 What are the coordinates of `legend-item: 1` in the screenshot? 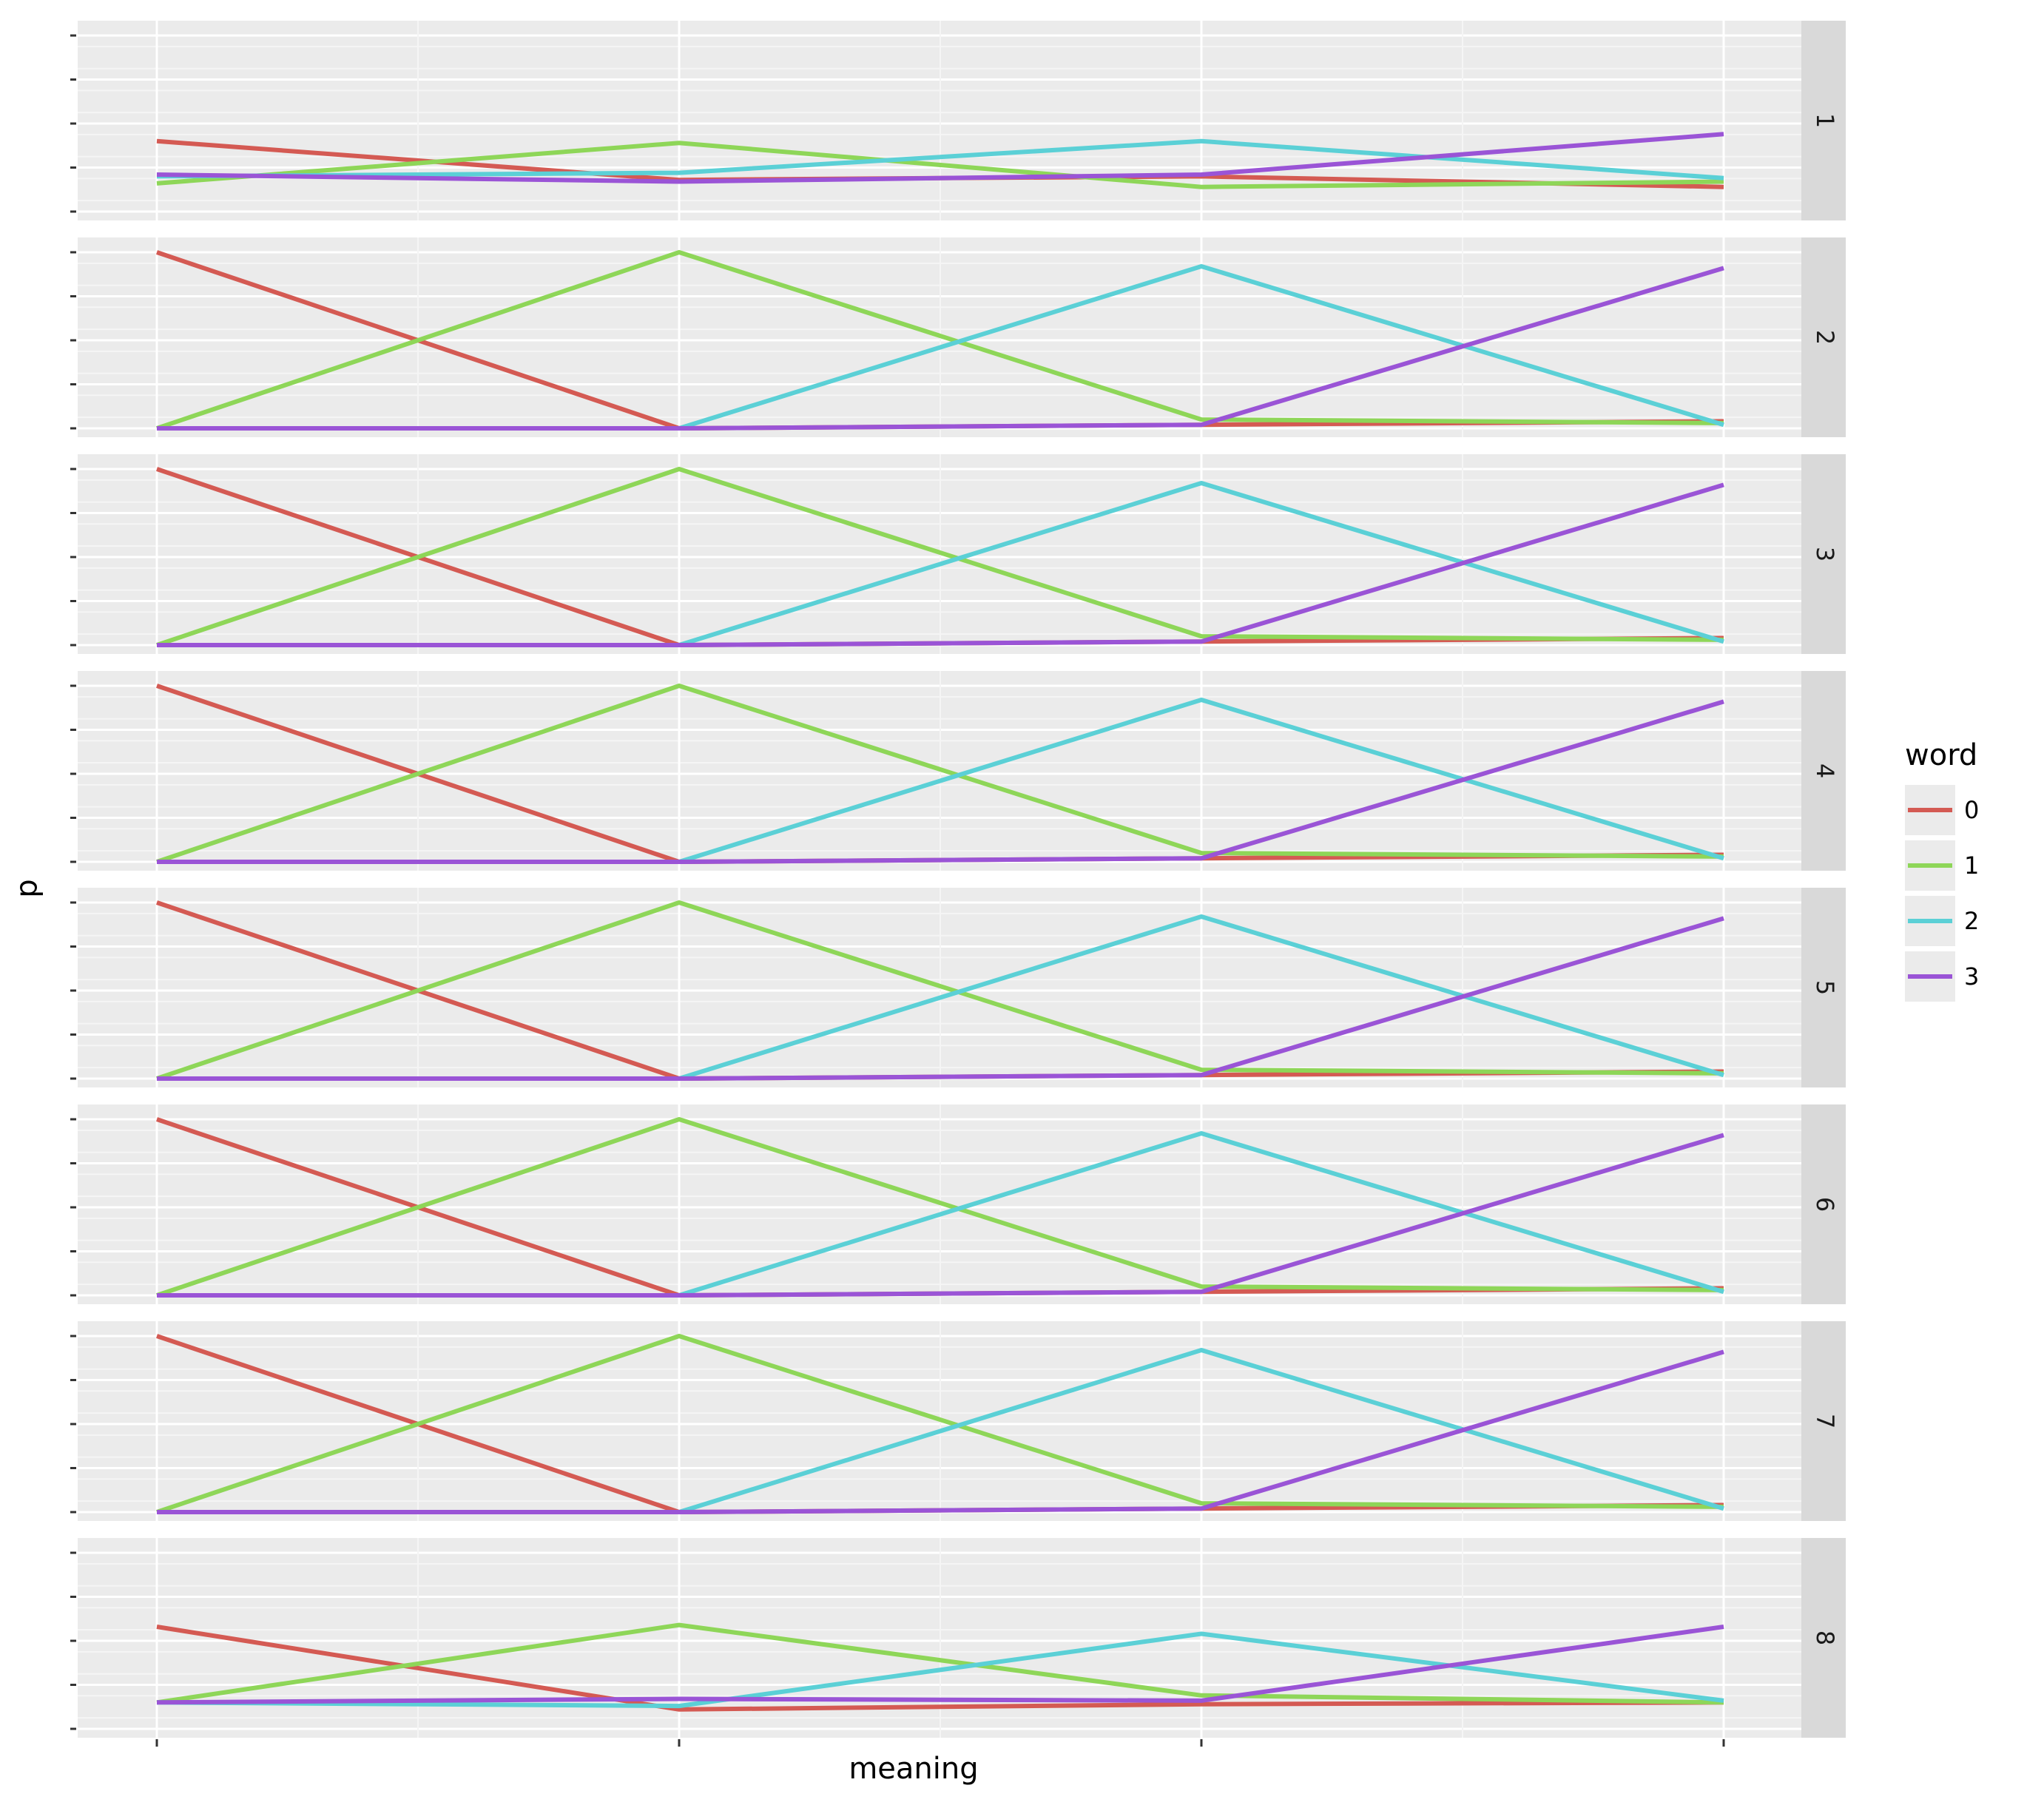 It's located at (1942, 865).